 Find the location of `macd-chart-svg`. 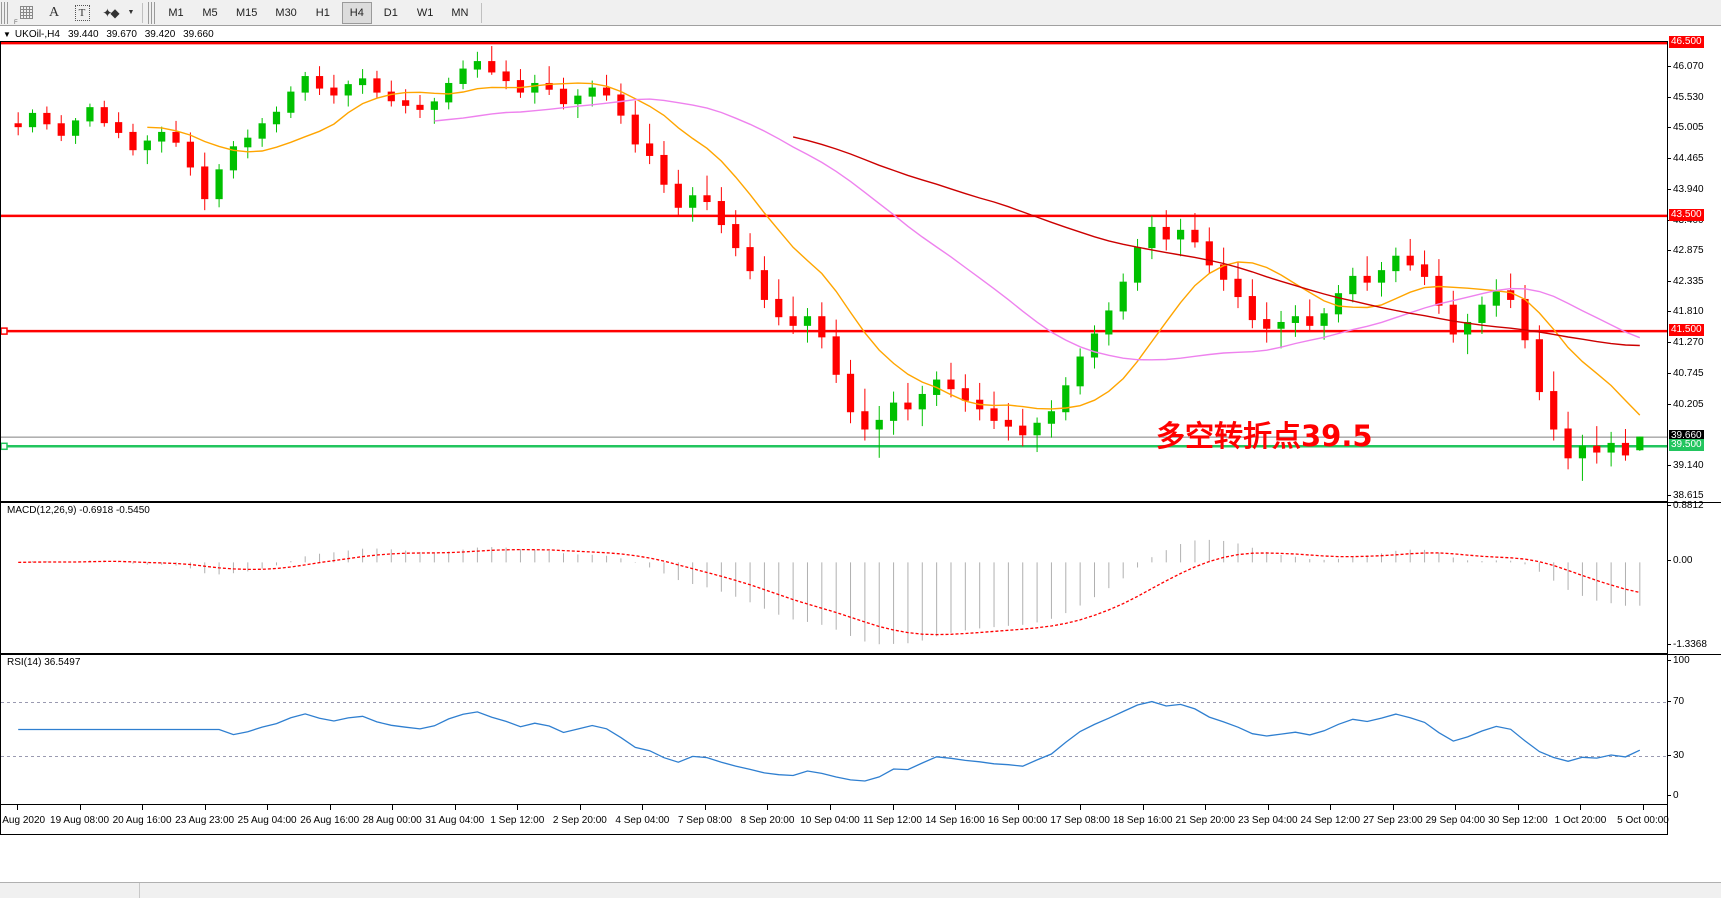

macd-chart-svg is located at coordinates (829, 592).